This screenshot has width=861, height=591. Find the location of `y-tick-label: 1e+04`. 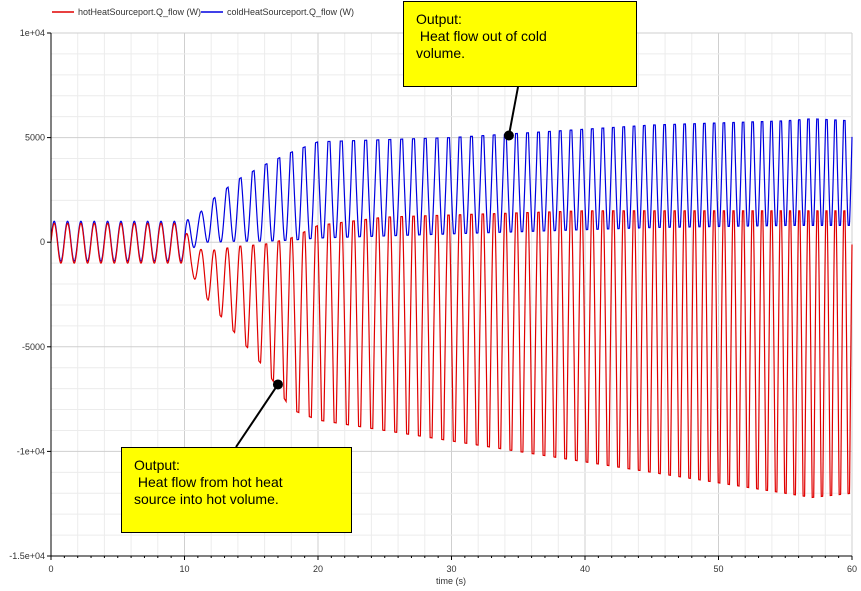

y-tick-label: 1e+04 is located at coordinates (32, 33).